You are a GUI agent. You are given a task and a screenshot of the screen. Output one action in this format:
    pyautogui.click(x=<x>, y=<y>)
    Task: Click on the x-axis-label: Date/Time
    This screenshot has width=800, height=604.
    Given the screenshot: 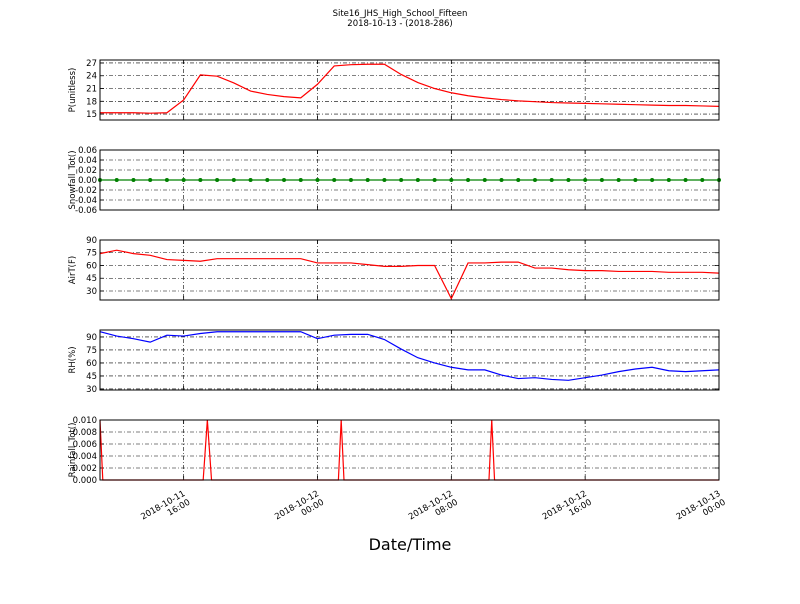 What is the action you would take?
    pyautogui.click(x=410, y=544)
    